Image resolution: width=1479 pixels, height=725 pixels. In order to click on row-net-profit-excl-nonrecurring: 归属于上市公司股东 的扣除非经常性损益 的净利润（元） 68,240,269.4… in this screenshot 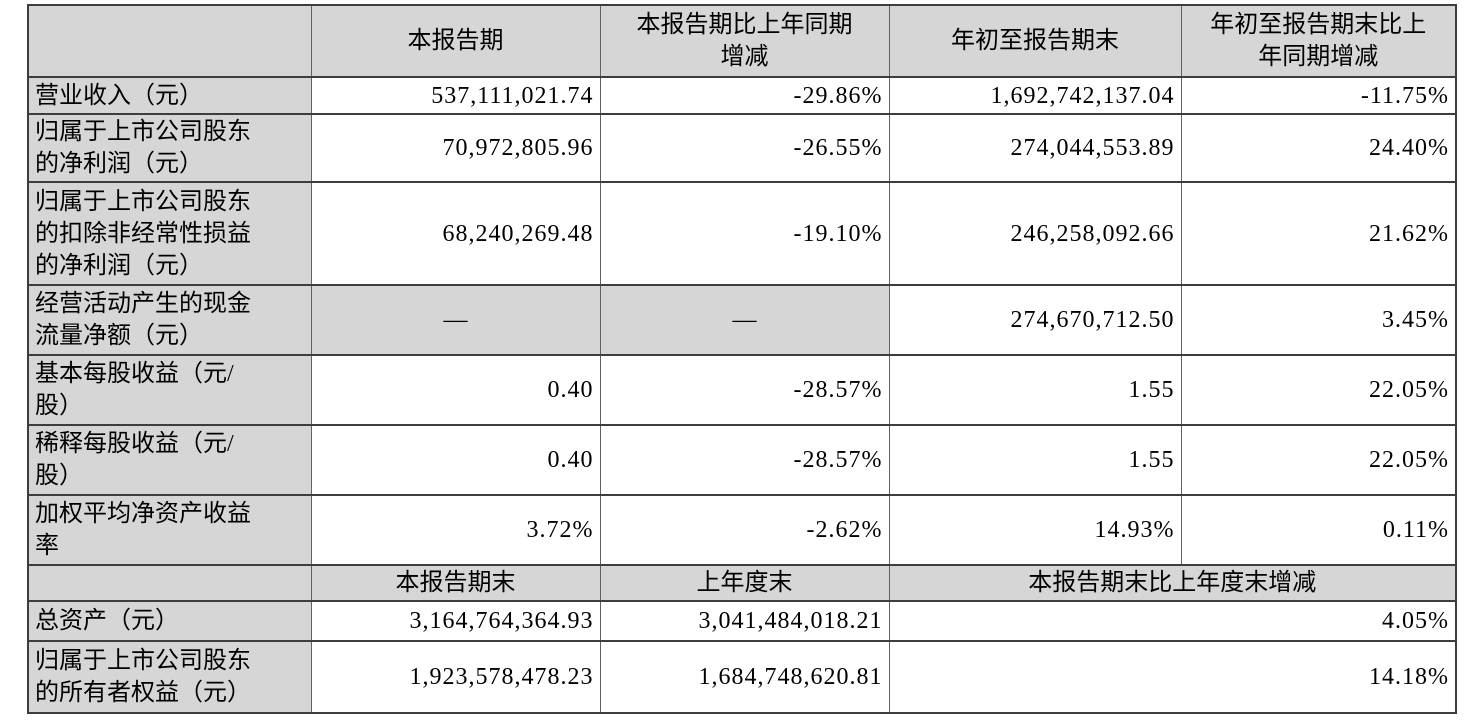, I will do `click(742, 233)`.